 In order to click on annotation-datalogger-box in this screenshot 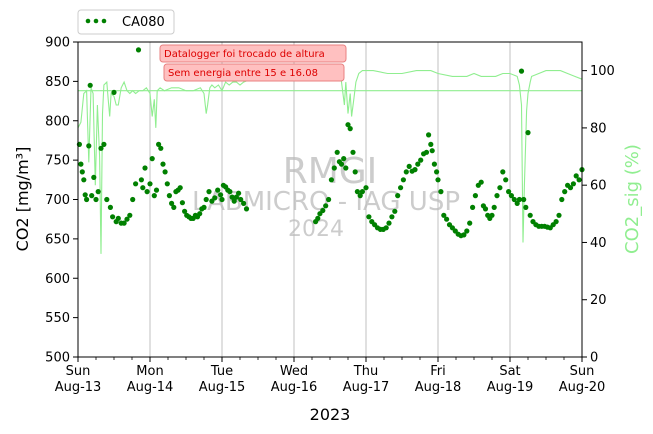, I will do `click(253, 53)`.